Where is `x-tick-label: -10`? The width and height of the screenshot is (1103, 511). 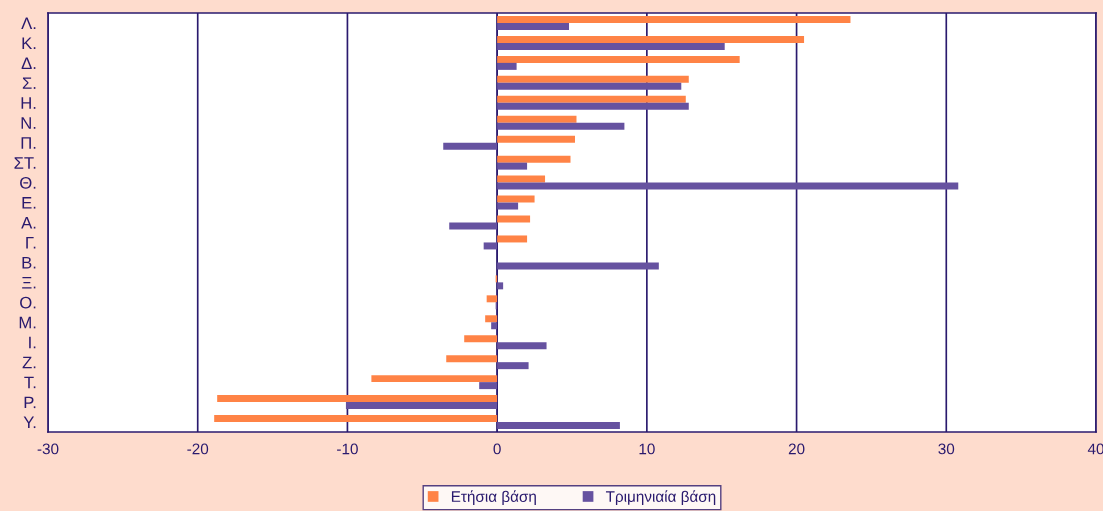 x-tick-label: -10 is located at coordinates (347, 449).